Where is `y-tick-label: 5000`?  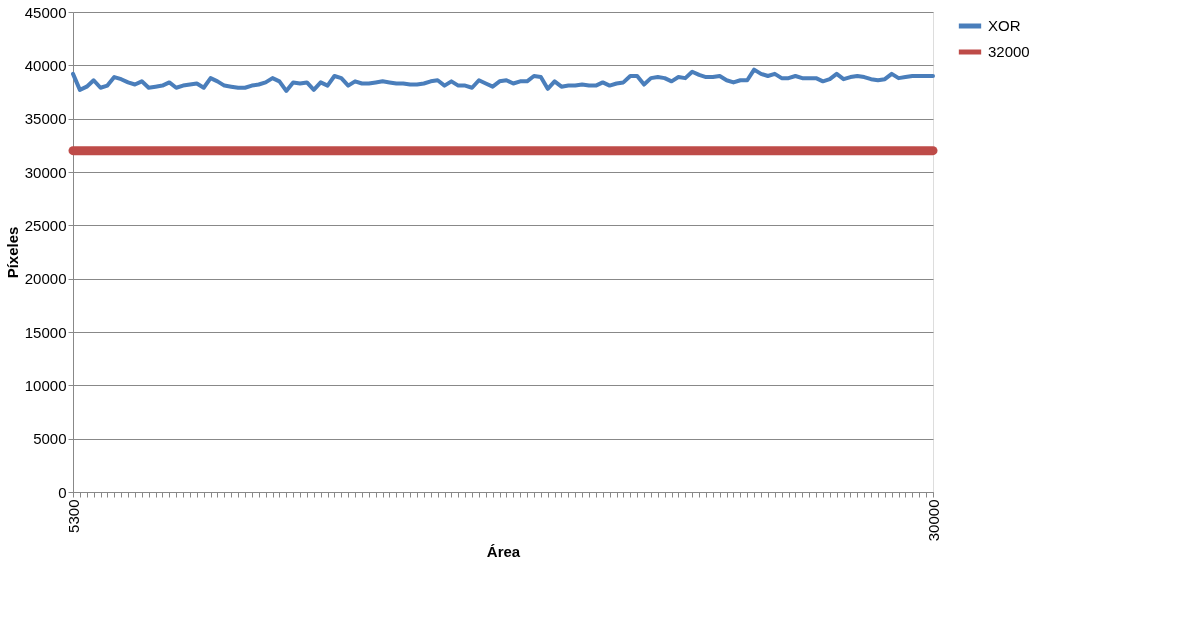
y-tick-label: 5000 is located at coordinates (50, 439).